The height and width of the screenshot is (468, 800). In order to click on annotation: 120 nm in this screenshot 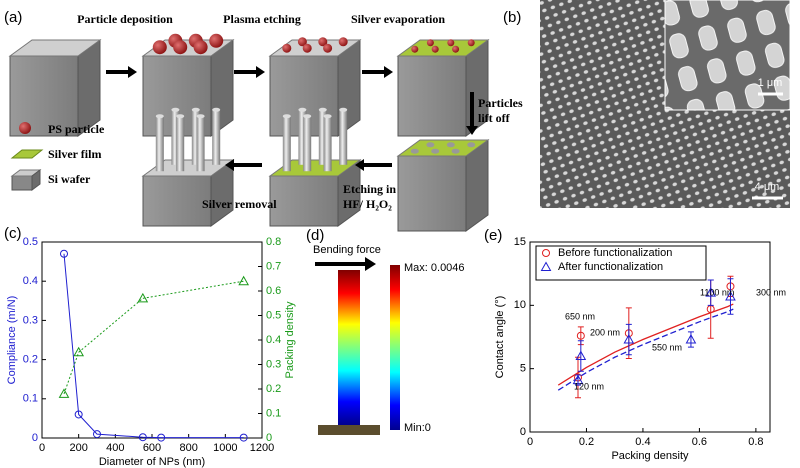, I will do `click(589, 386)`.